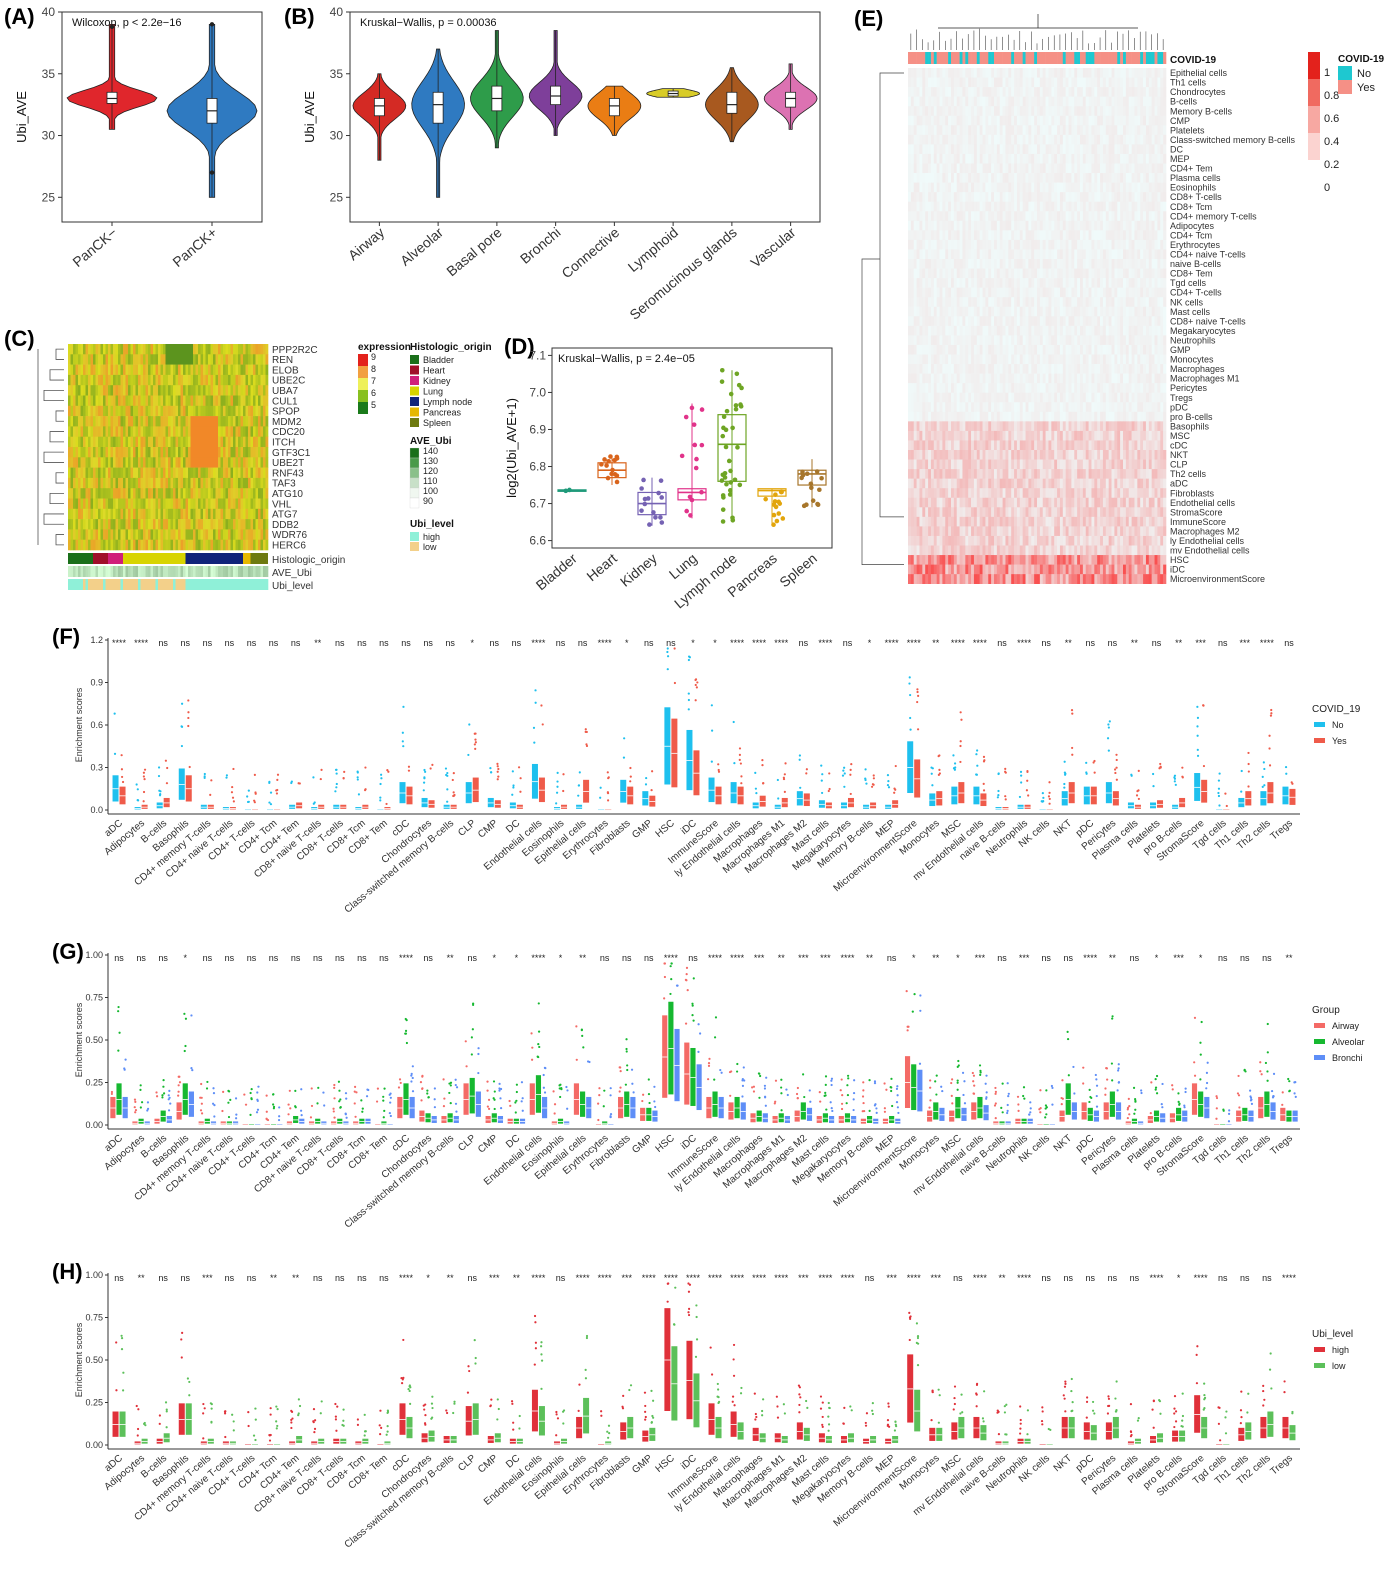 This screenshot has height=1575, width=1400. Describe the element at coordinates (585, 117) in the screenshot. I see `plot-frame` at that location.